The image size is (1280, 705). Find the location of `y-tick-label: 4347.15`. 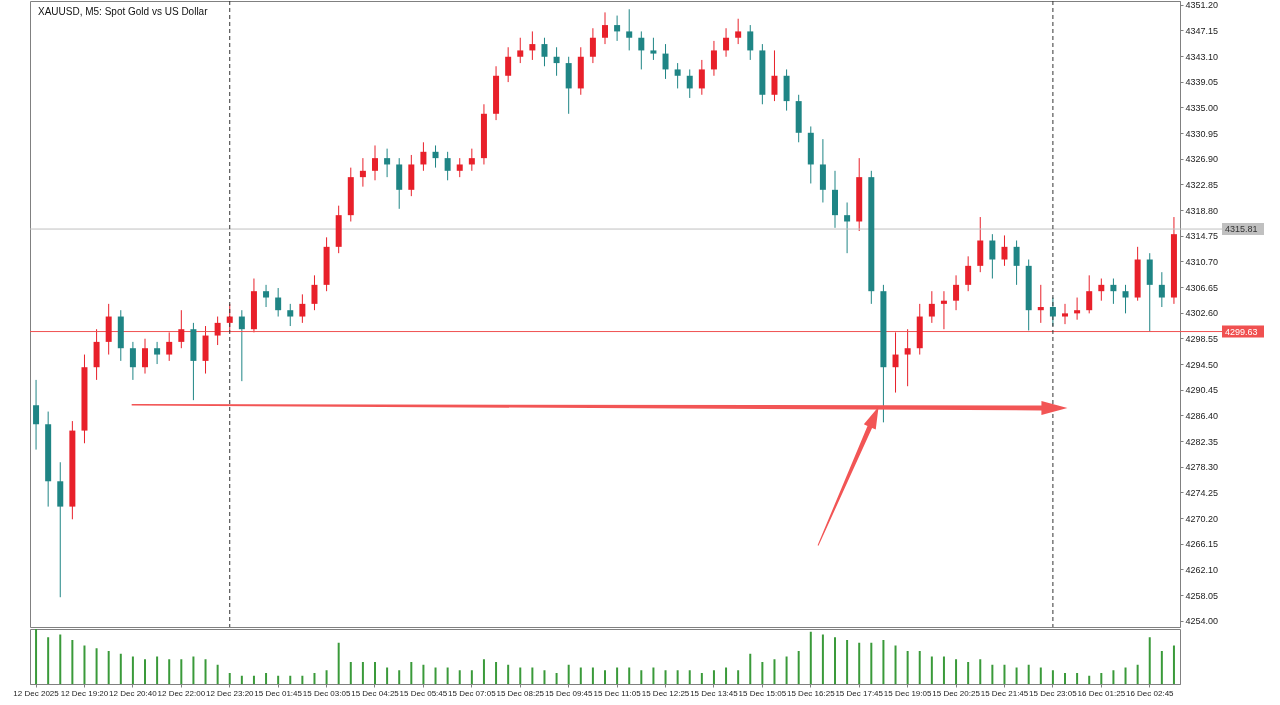

y-tick-label: 4347.15 is located at coordinates (1202, 30).